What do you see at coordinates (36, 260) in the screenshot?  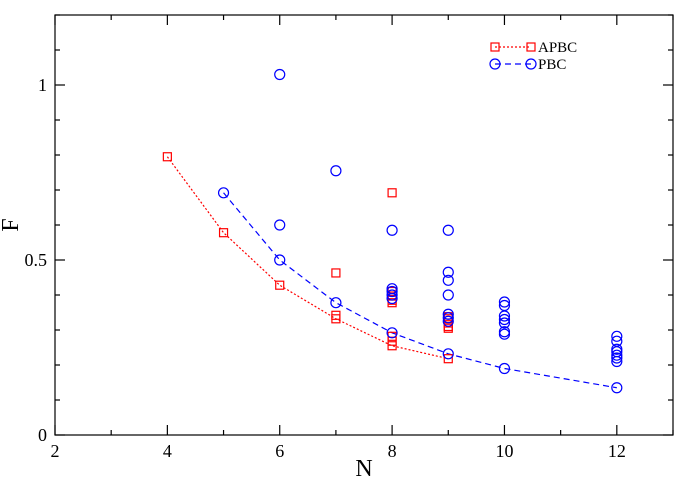 I see `y-tick-label: 0.5` at bounding box center [36, 260].